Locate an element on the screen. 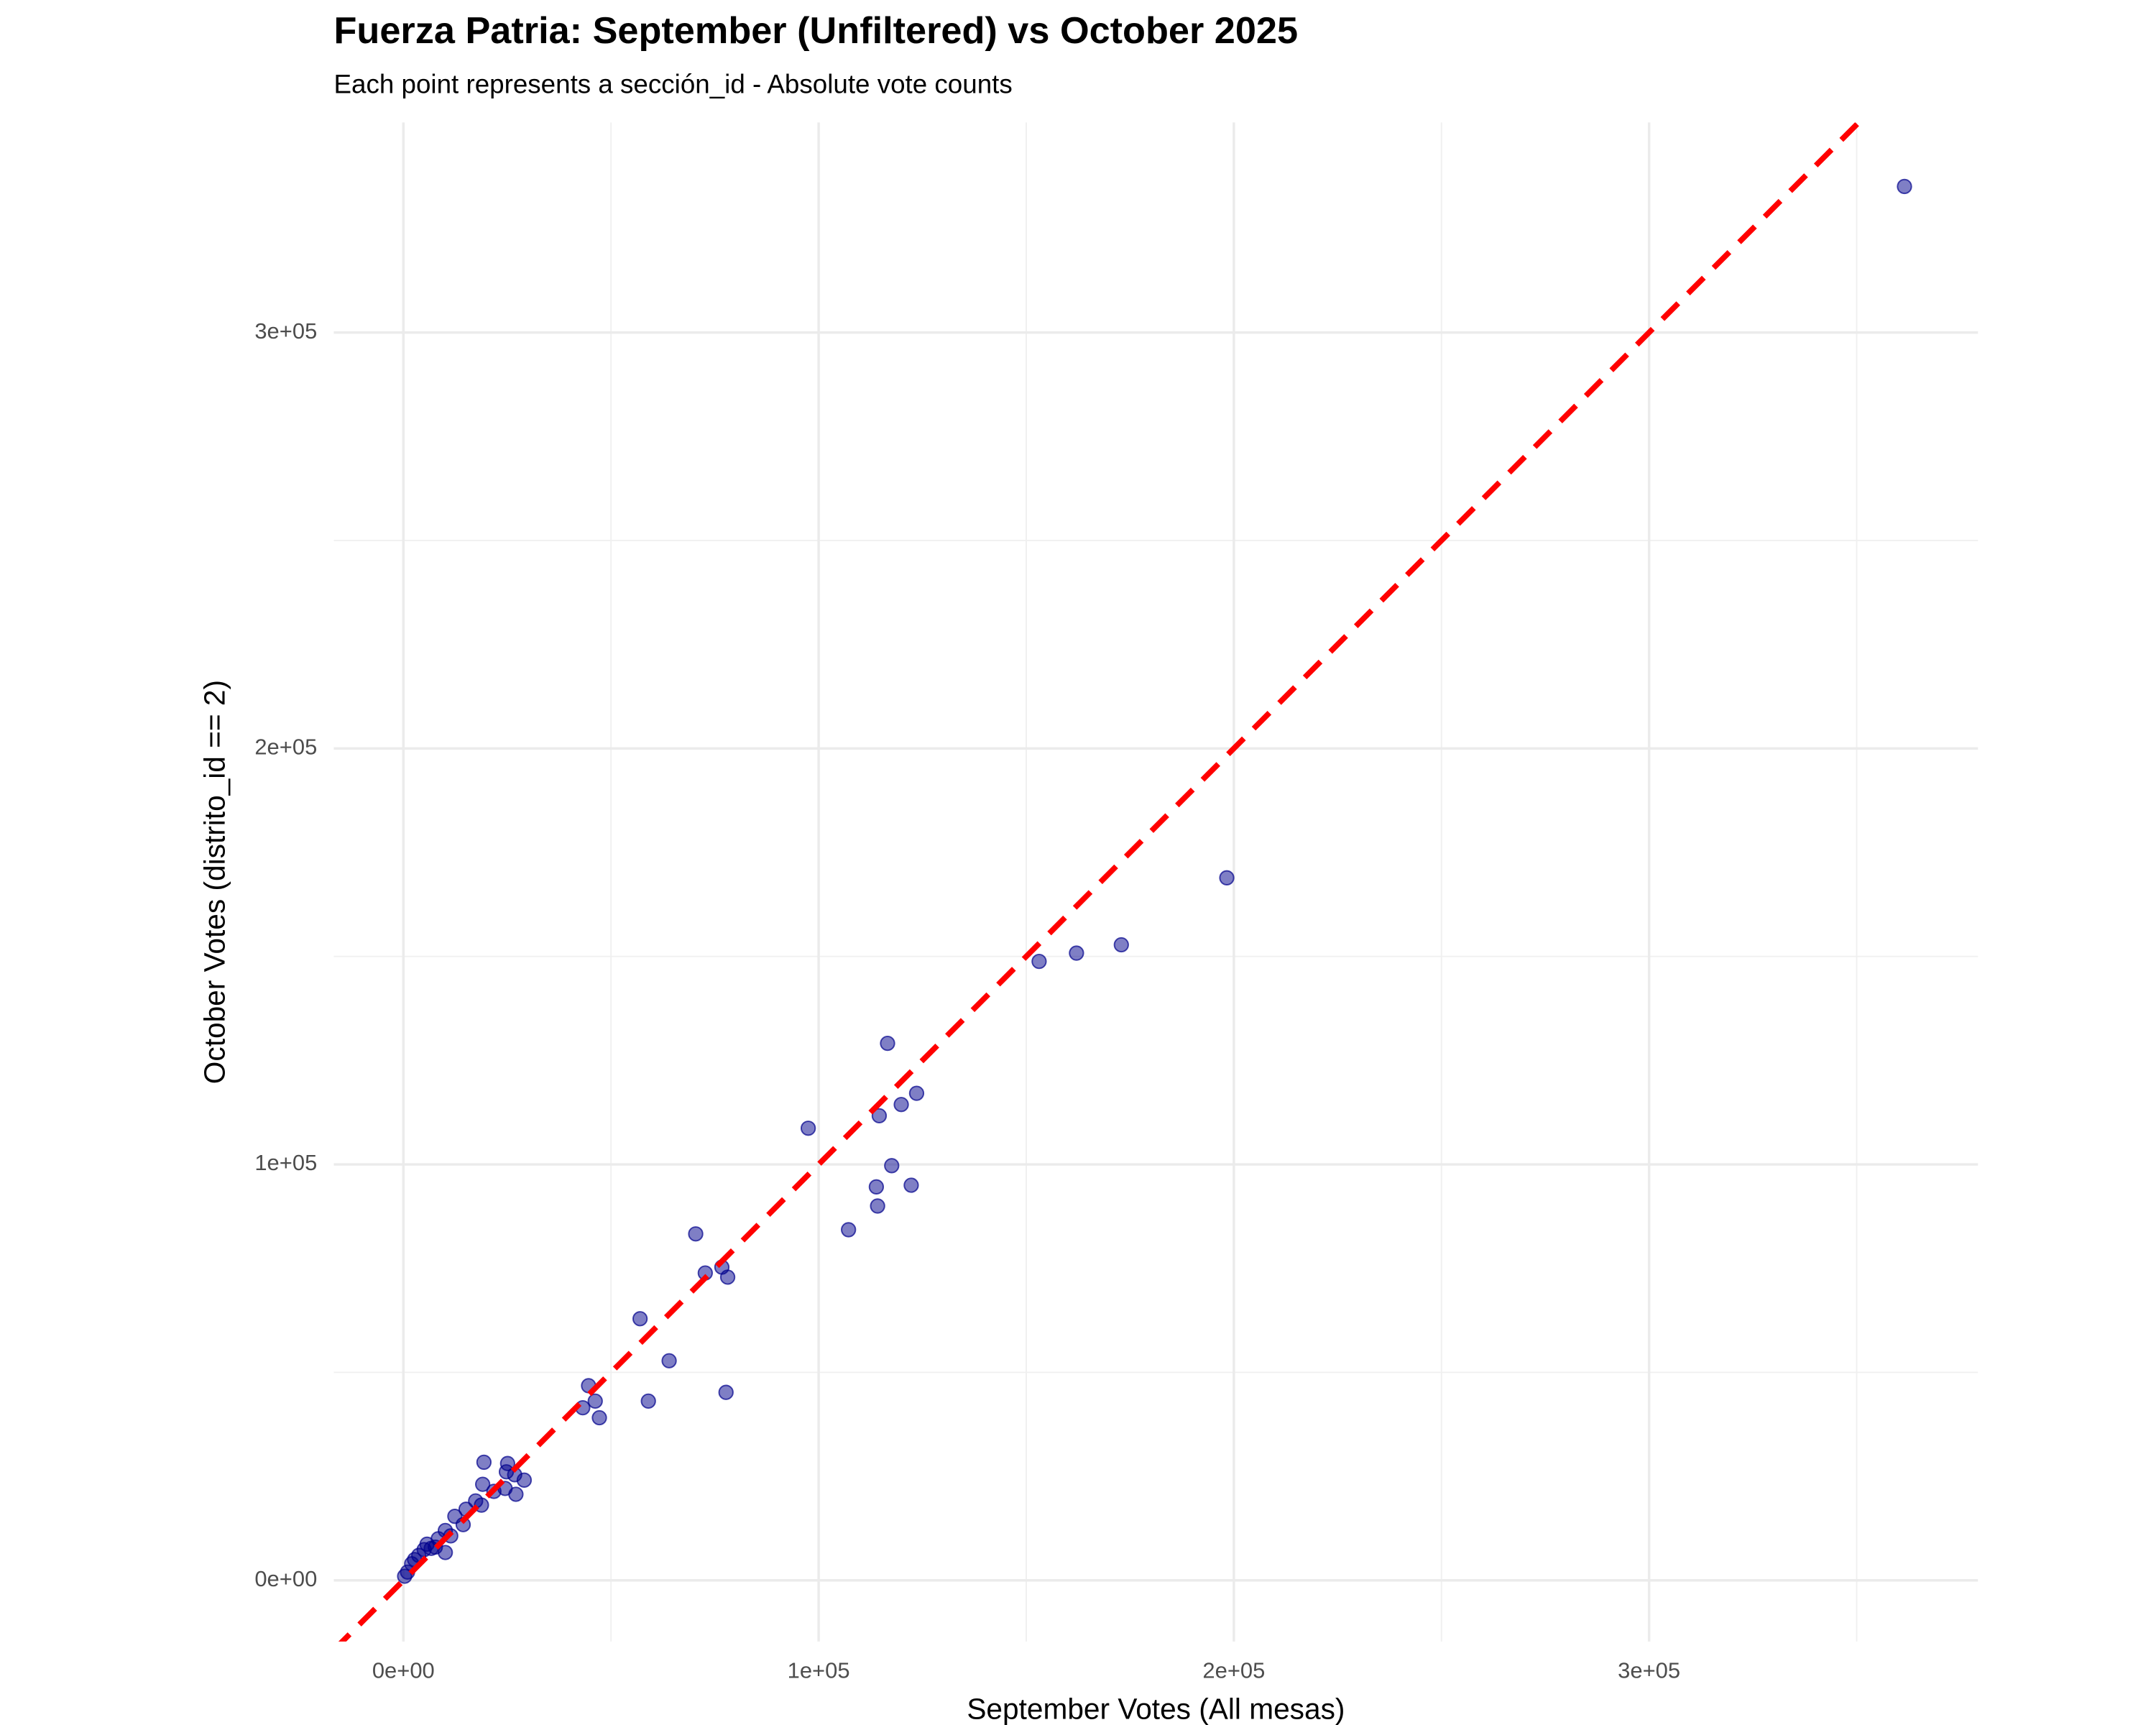 The image size is (2156, 1725). y-tick-label: 0e+00 is located at coordinates (285, 1578).